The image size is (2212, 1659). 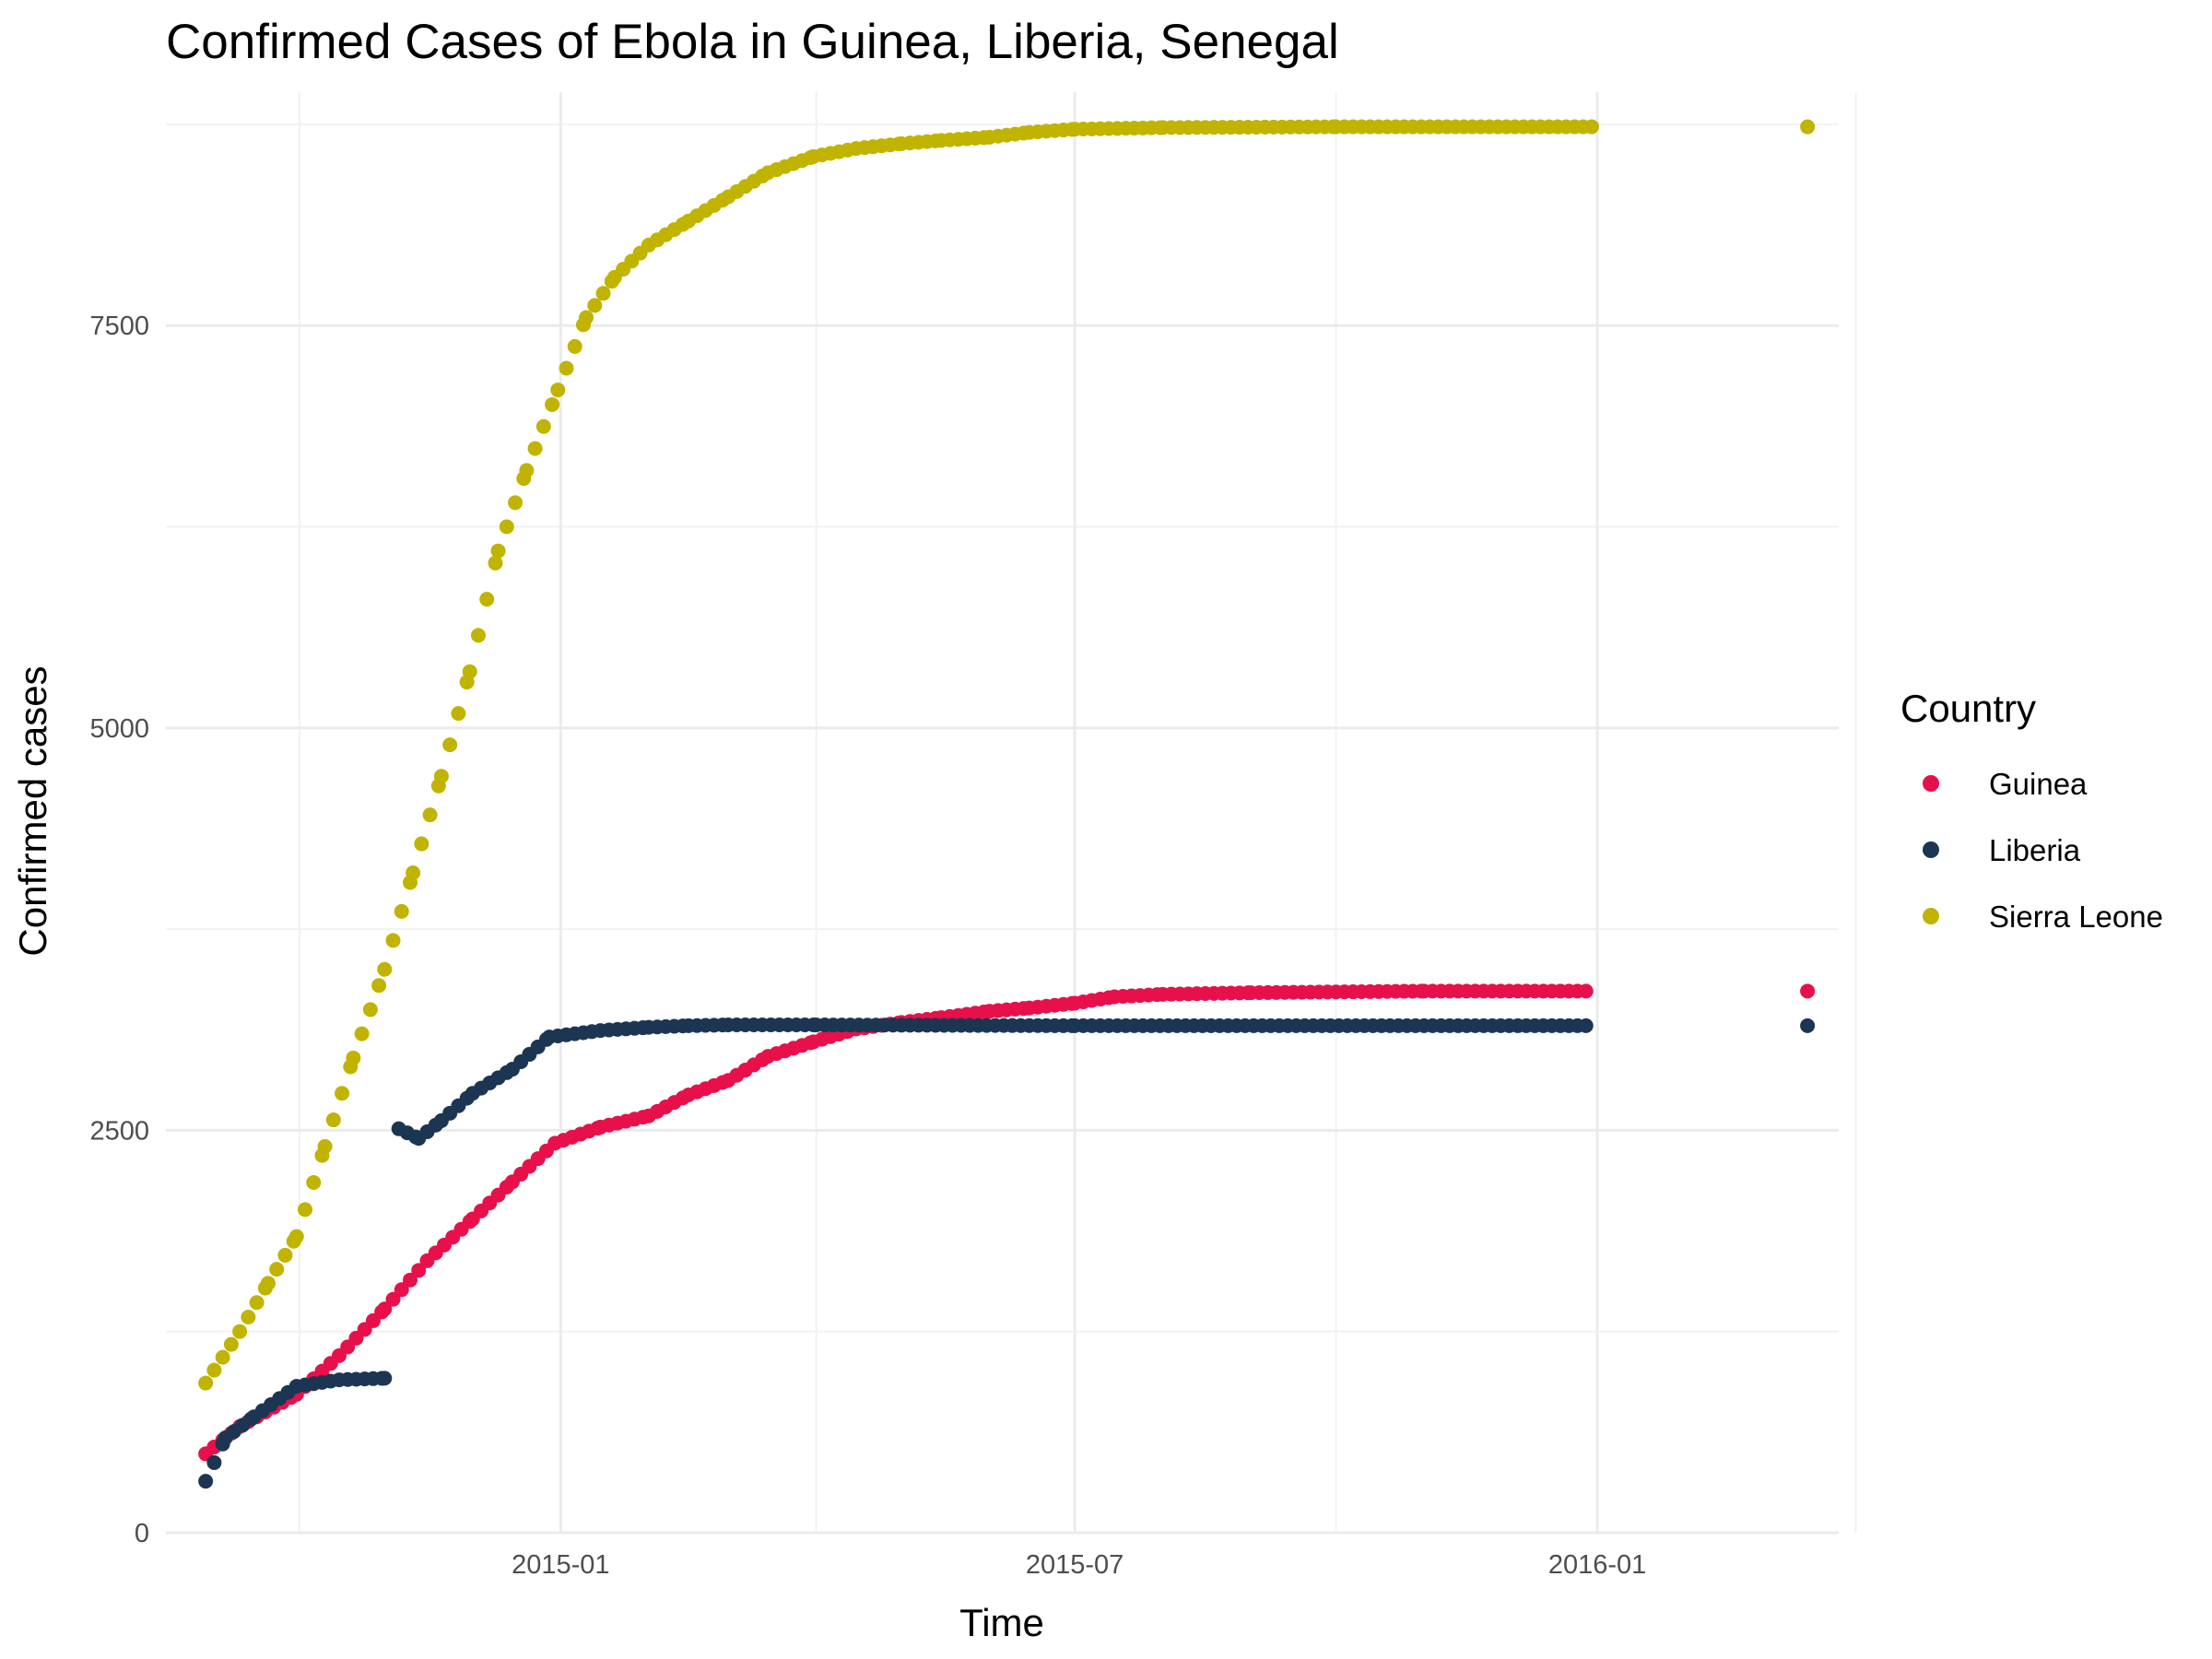 What do you see at coordinates (119, 326) in the screenshot?
I see `y-tick-label: 7500` at bounding box center [119, 326].